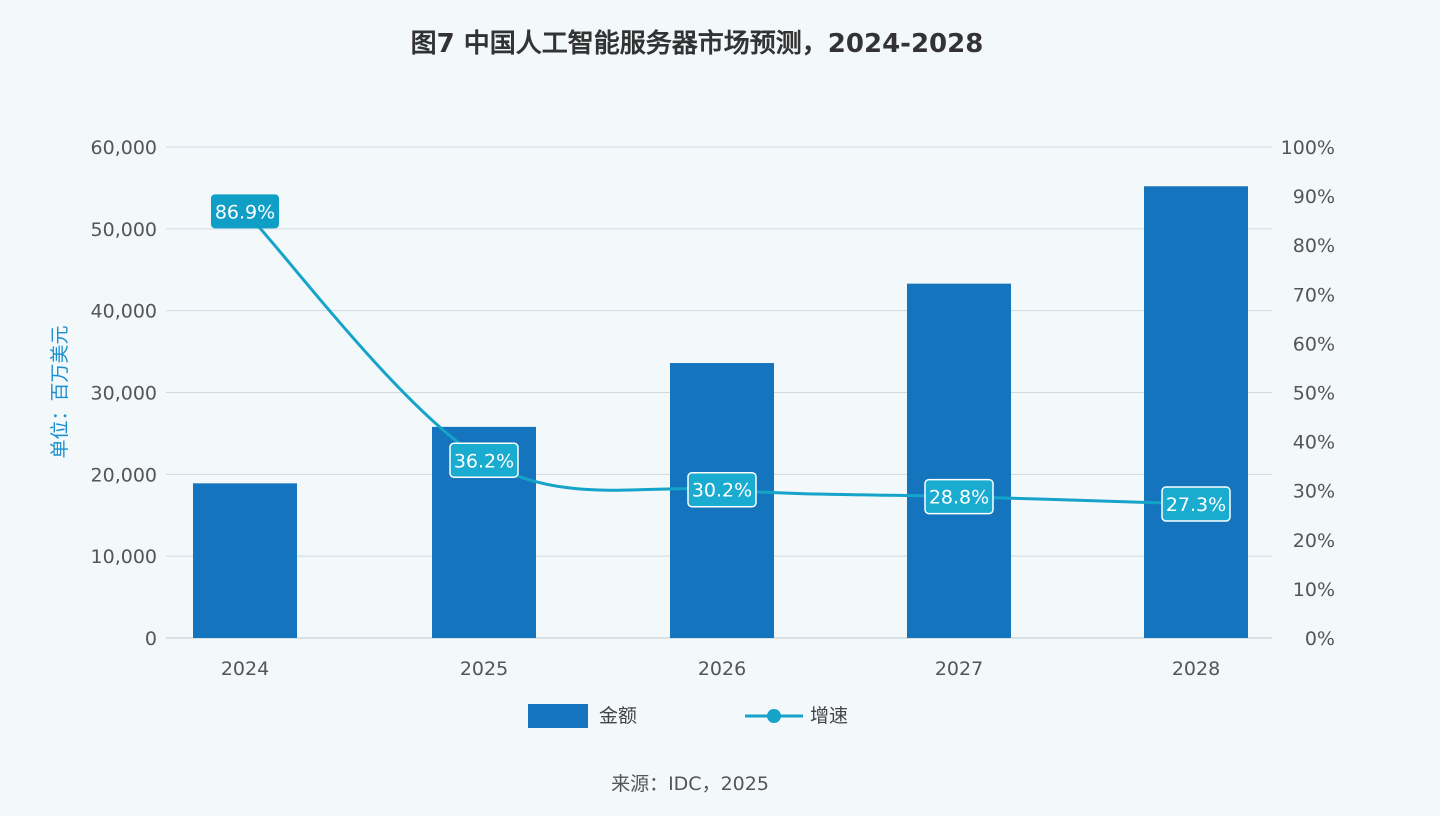 Image resolution: width=1440 pixels, height=816 pixels. I want to click on right-tick-label: 100%, so click(1308, 148).